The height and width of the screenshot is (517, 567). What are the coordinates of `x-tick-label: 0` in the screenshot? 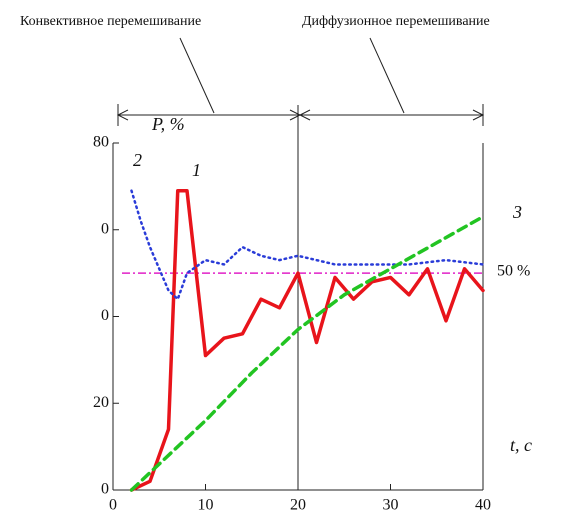 It's located at (113, 505).